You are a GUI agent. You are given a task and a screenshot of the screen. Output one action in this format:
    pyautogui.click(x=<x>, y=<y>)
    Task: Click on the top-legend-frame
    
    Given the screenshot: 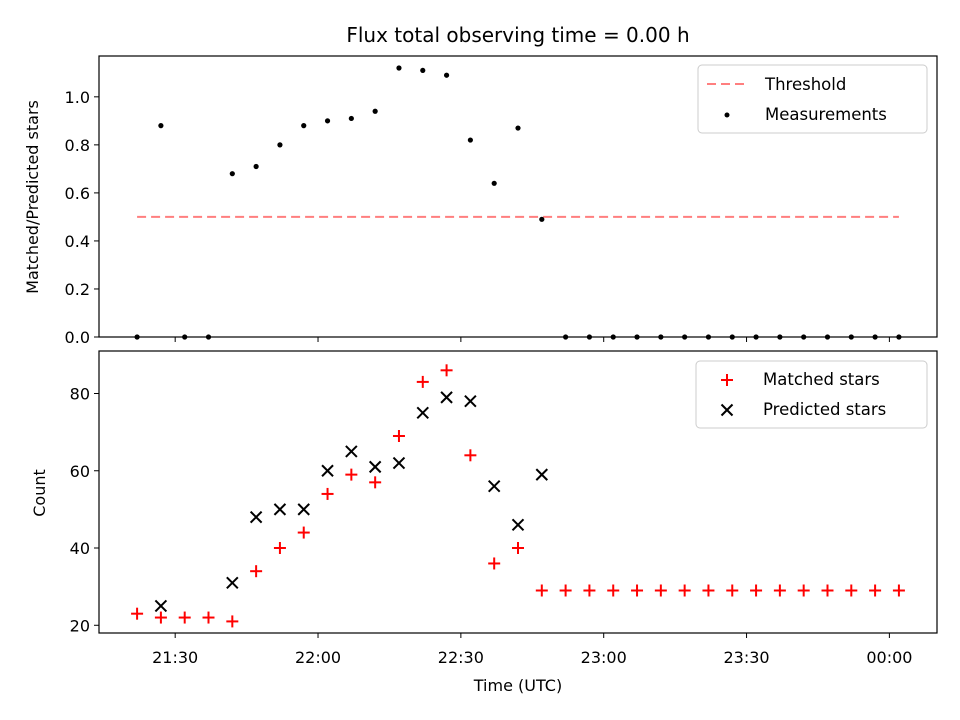 What is the action you would take?
    pyautogui.click(x=812, y=99)
    